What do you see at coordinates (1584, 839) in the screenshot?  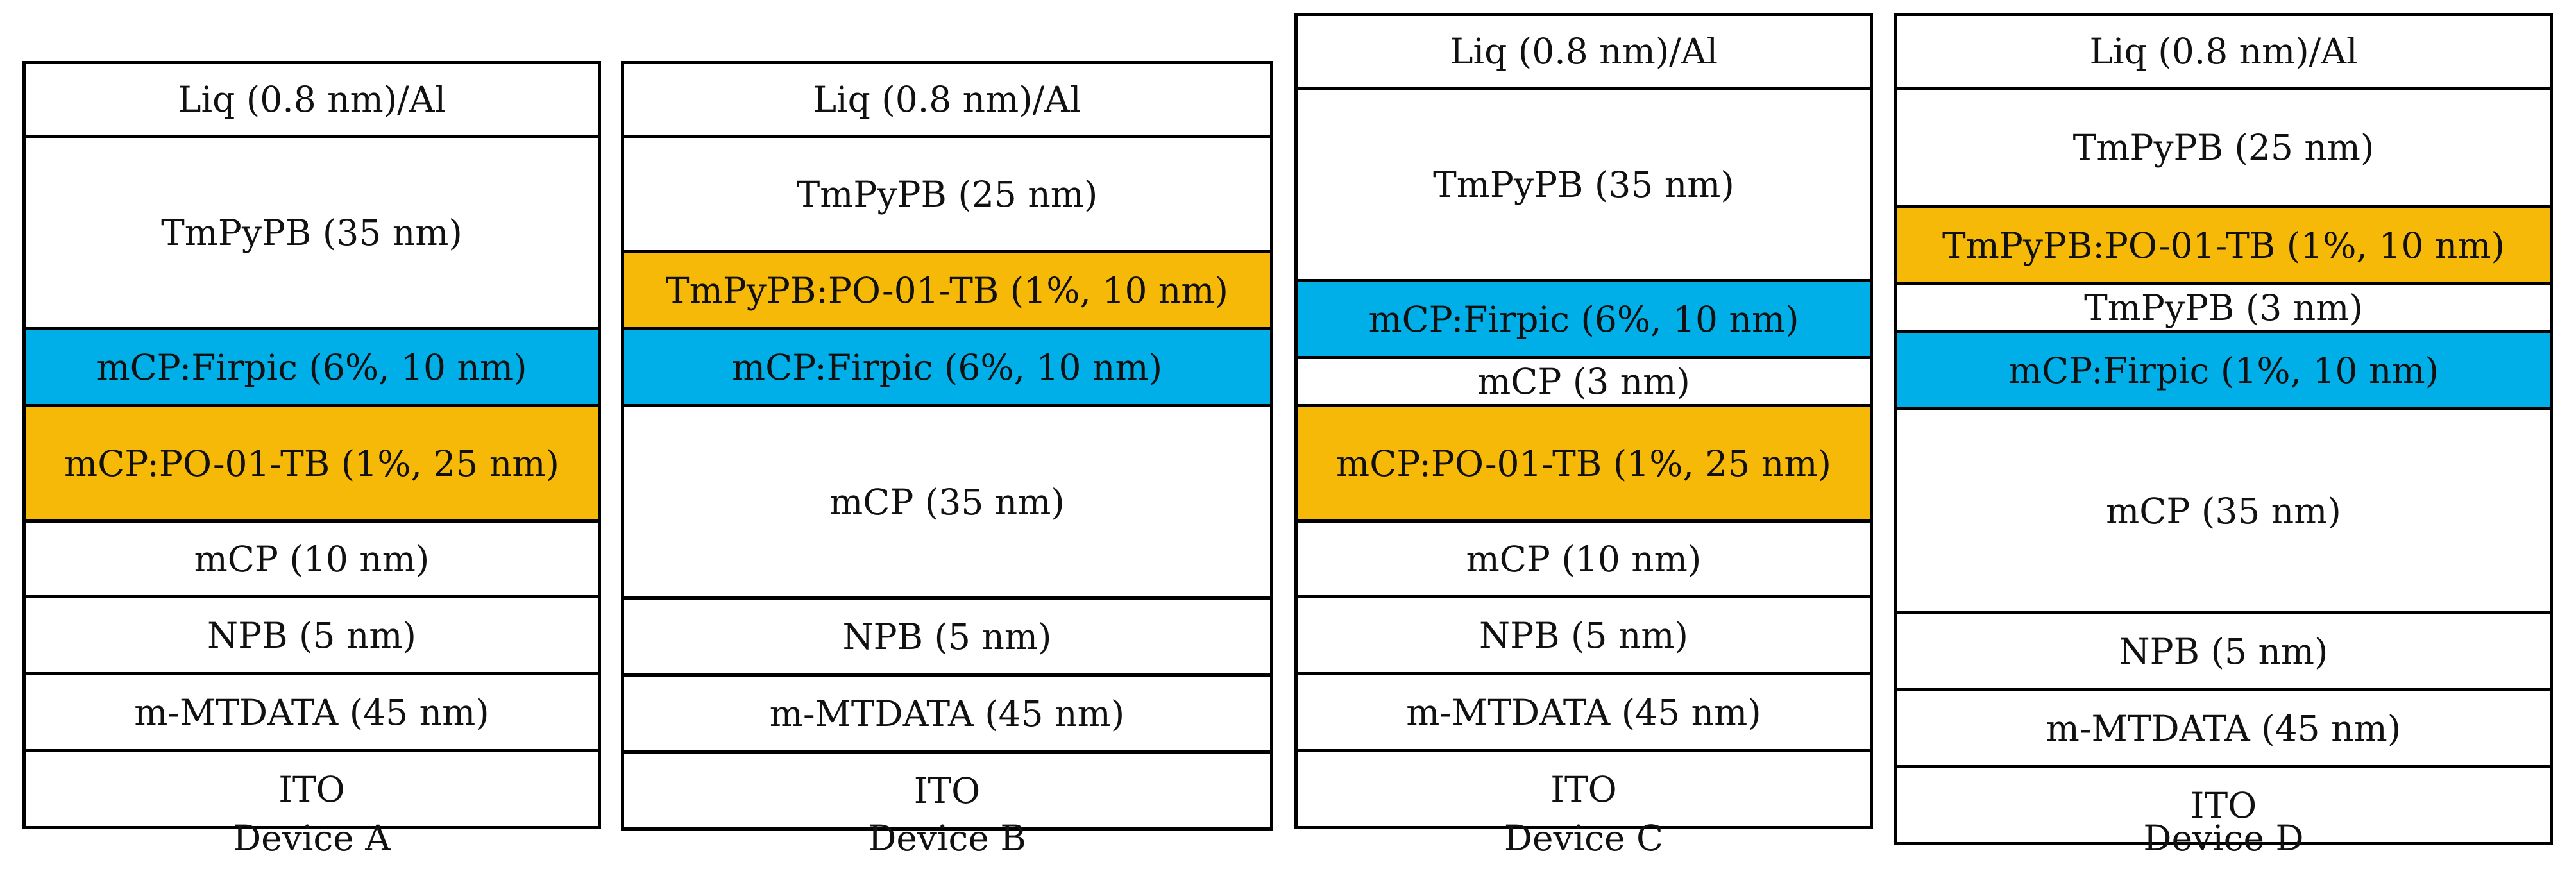 I see `device-label: Device C` at bounding box center [1584, 839].